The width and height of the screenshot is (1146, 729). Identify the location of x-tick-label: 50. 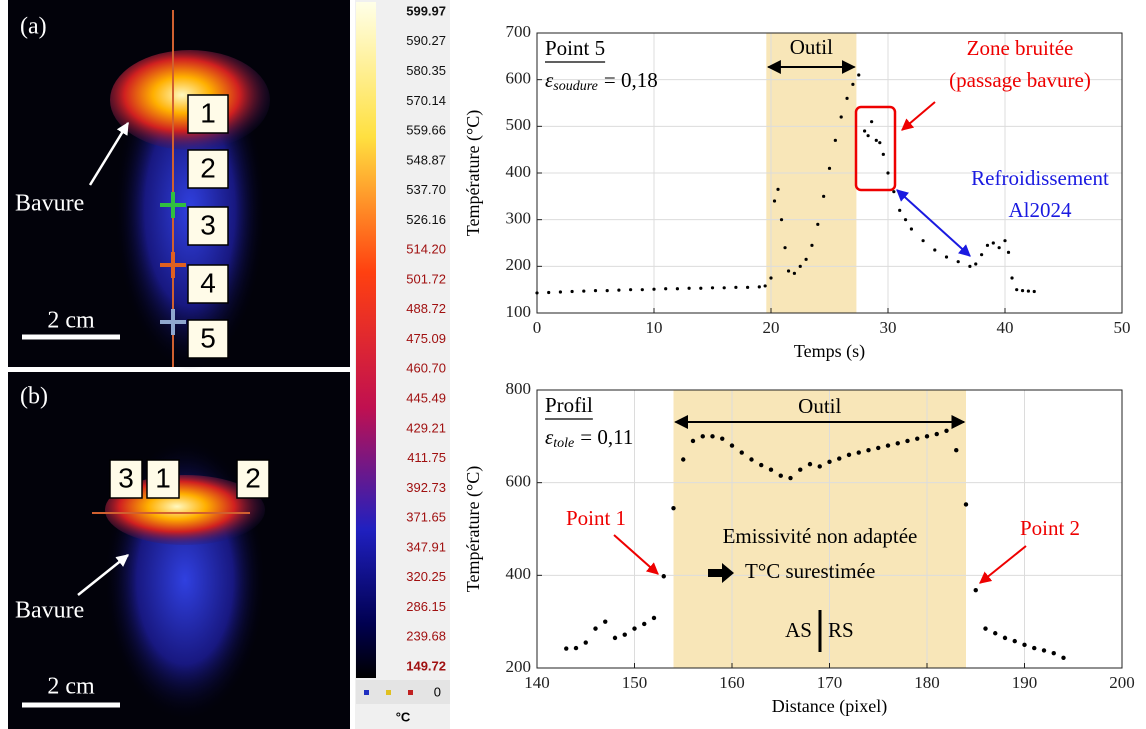
(1122, 327).